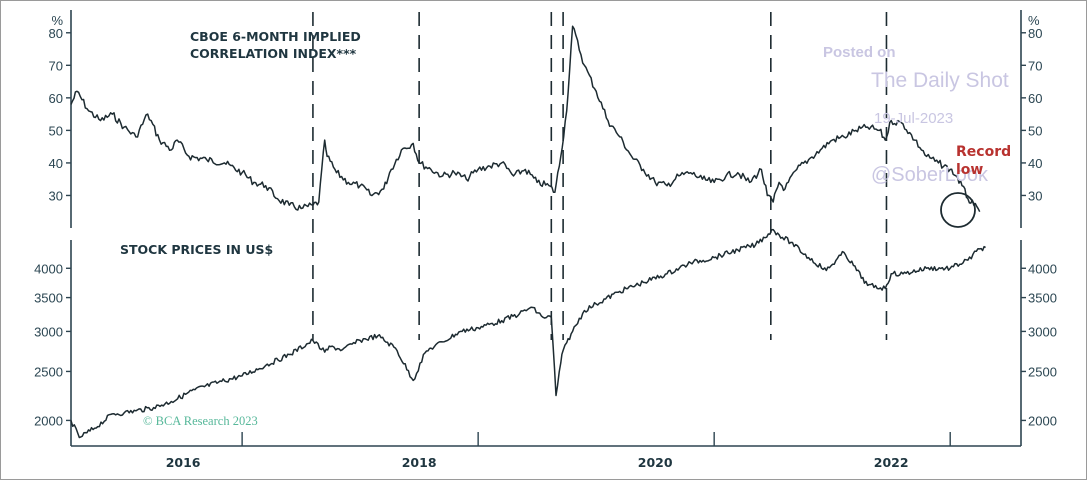 The width and height of the screenshot is (1087, 480). Describe the element at coordinates (958, 210) in the screenshot. I see `record-low-circle` at that location.